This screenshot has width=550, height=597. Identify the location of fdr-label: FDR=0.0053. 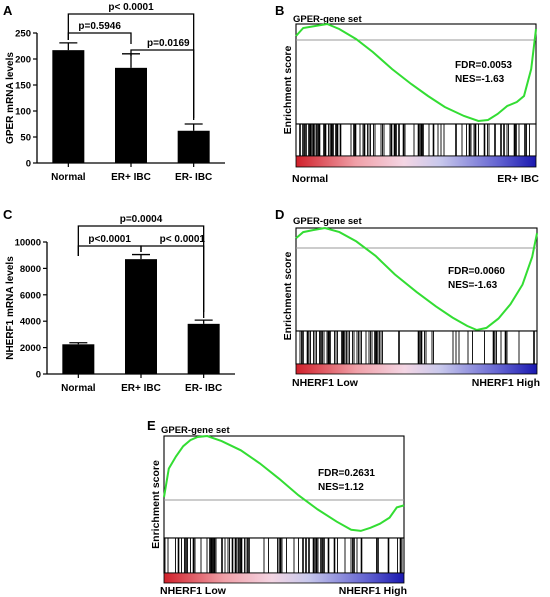
(483, 65).